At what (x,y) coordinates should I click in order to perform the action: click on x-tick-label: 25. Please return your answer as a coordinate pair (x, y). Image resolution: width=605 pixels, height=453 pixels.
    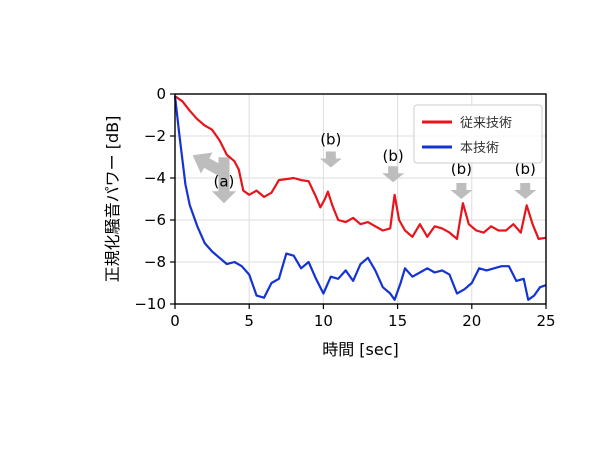
    Looking at the image, I should click on (545, 321).